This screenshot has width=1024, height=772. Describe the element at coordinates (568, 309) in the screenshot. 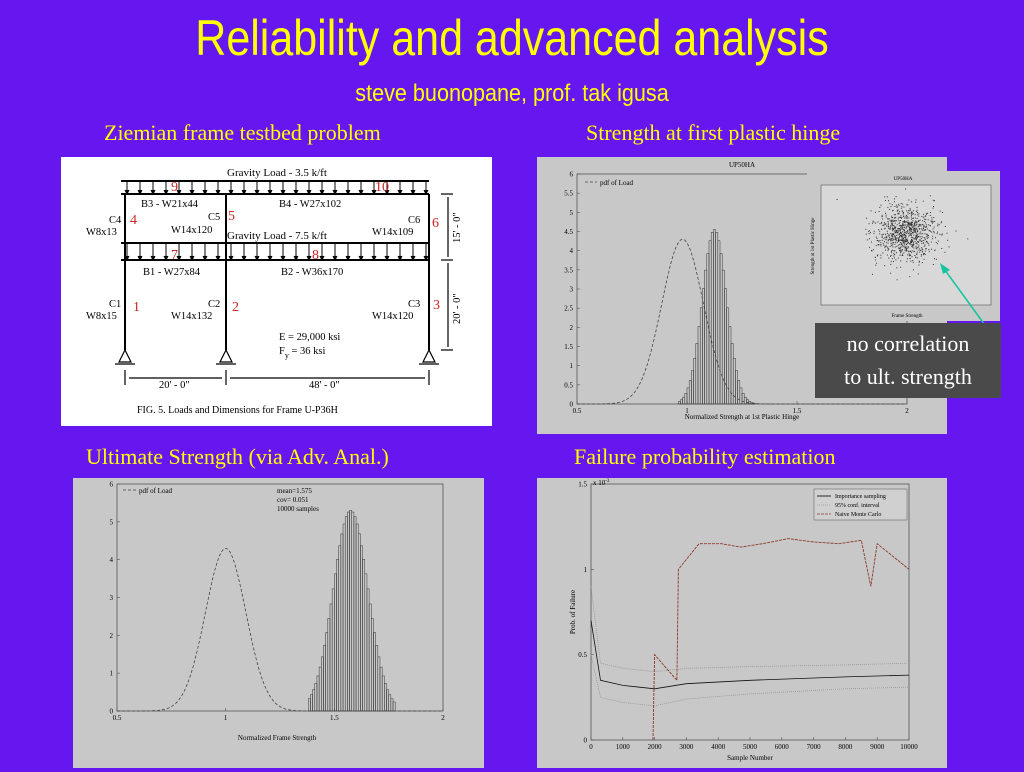

I see `hinge-ytick-label: 2.5` at that location.